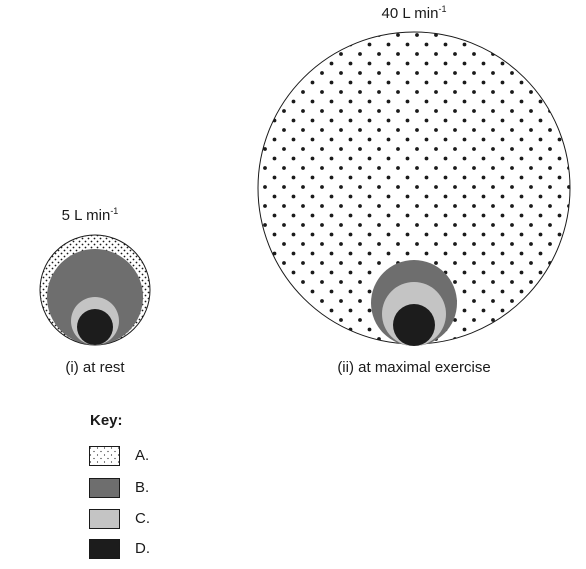 Image resolution: width=586 pixels, height=569 pixels. What do you see at coordinates (142, 487) in the screenshot?
I see `key-label-b: B.` at bounding box center [142, 487].